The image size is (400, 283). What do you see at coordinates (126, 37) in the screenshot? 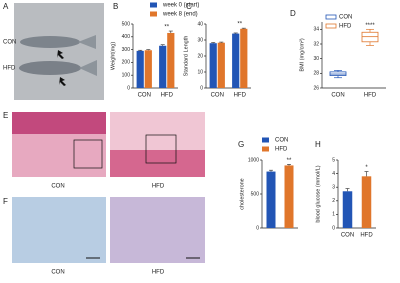
I see `y-tick-label: 400` at bounding box center [126, 37].